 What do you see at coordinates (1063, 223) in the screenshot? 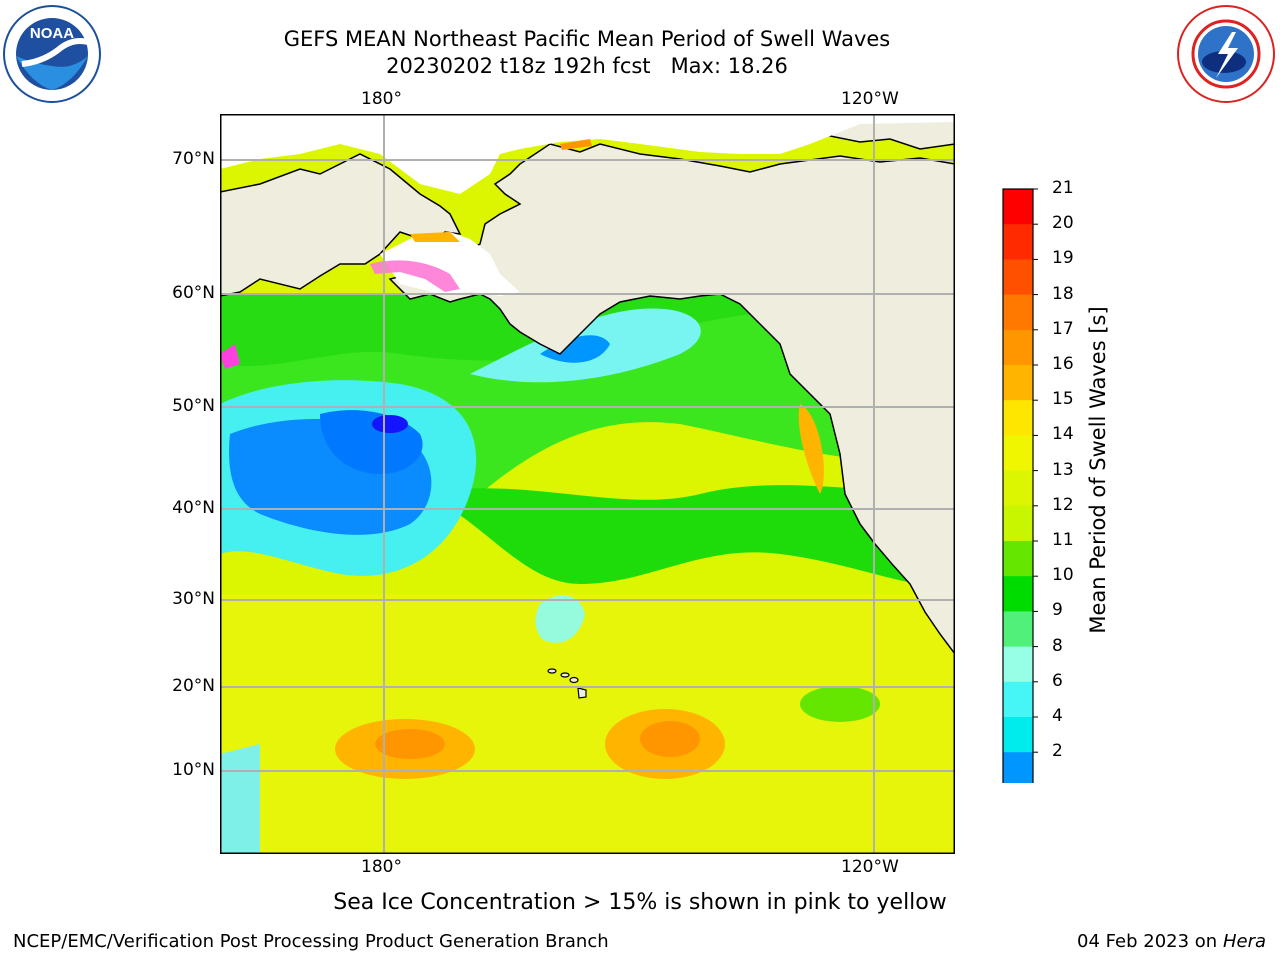
I see `colorbar-tick-label: 20` at bounding box center [1063, 223].